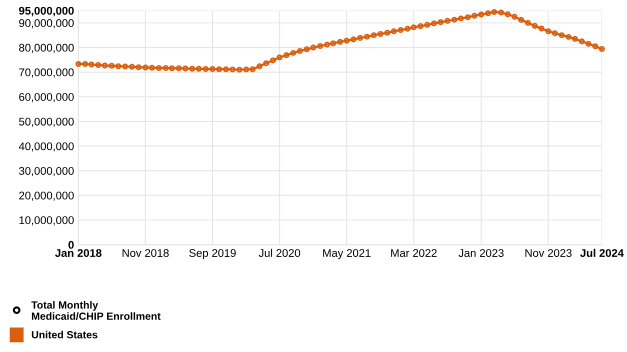 Image resolution: width=627 pixels, height=352 pixels. I want to click on legend-label: United States, so click(65, 334).